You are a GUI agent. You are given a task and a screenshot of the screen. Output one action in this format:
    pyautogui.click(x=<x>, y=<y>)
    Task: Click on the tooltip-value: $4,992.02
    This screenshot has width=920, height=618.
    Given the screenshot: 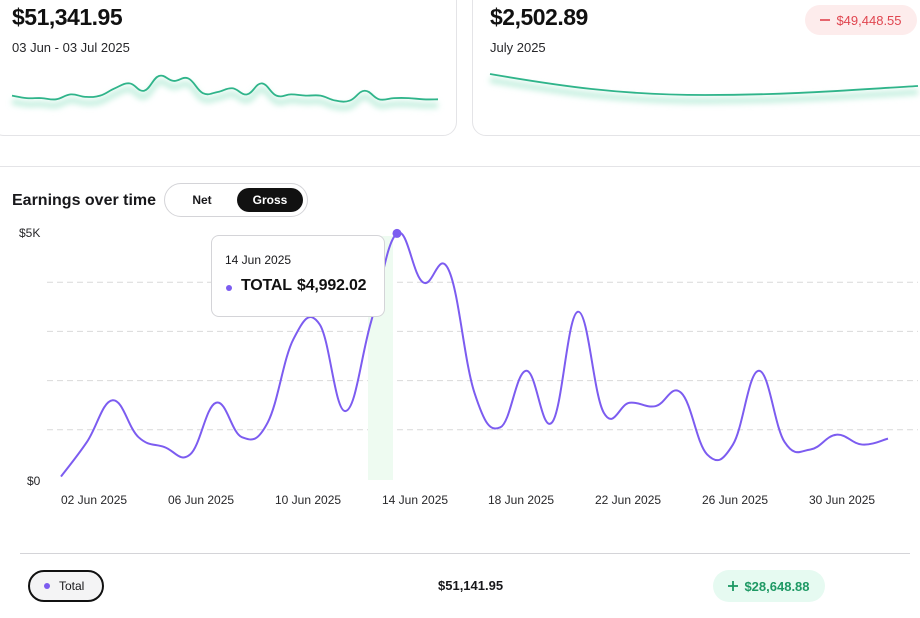 What is the action you would take?
    pyautogui.click(x=332, y=285)
    